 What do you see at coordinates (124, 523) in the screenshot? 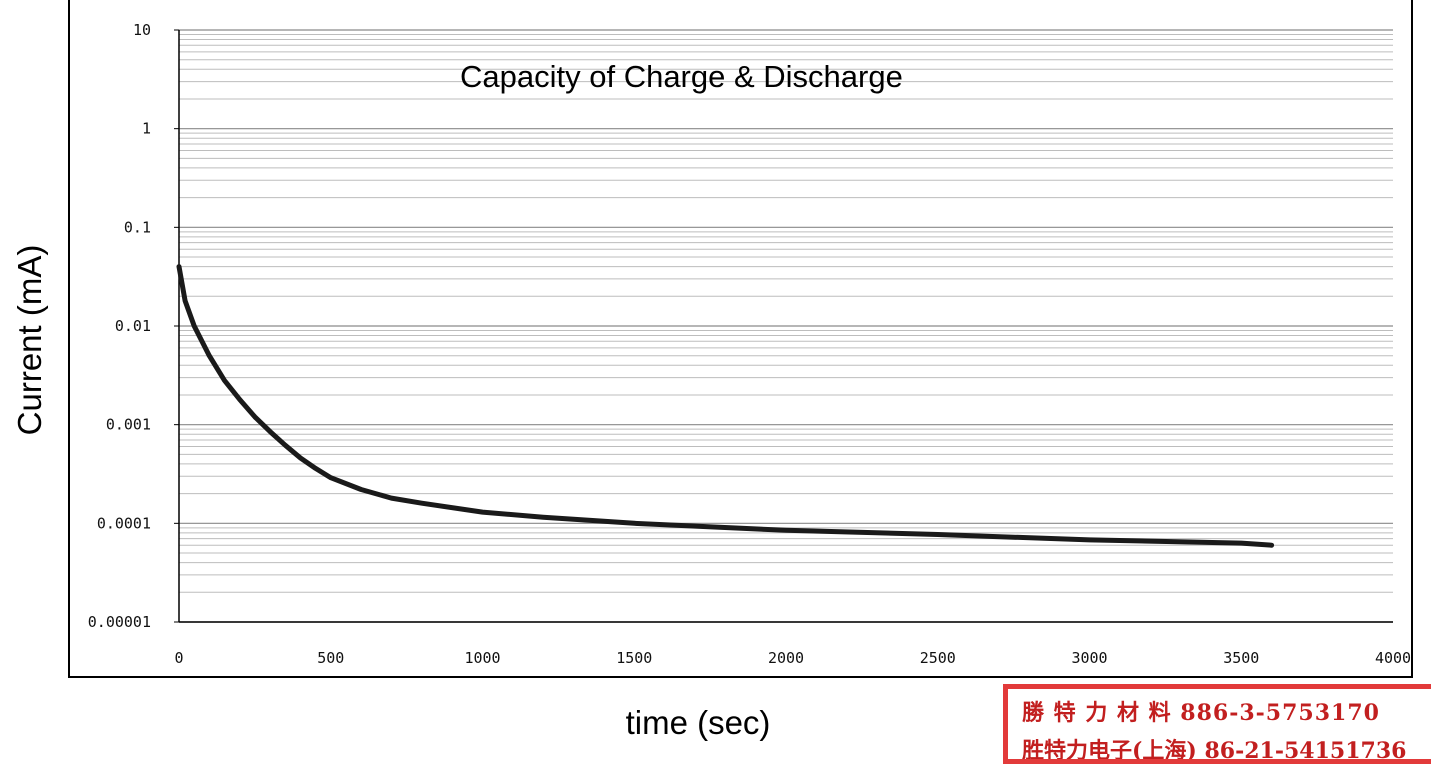
I see `y-tick-label: 0.0001` at bounding box center [124, 523].